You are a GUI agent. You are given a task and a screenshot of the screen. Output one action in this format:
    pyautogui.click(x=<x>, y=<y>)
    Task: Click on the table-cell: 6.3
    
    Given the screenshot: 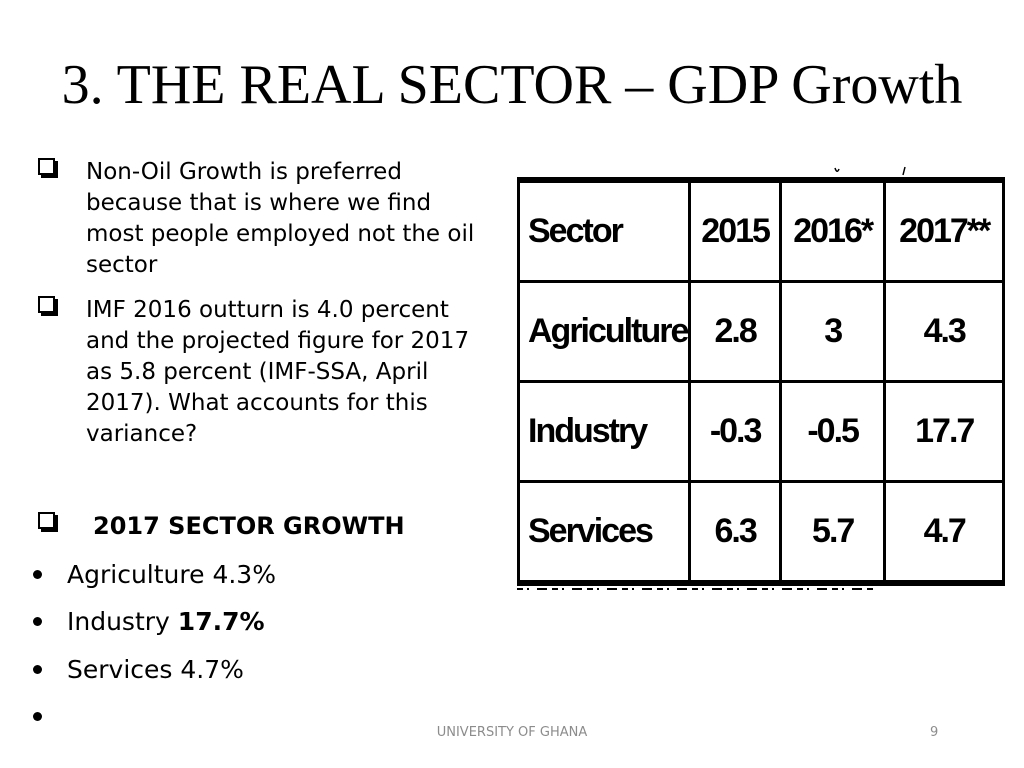 What is the action you would take?
    pyautogui.click(x=735, y=533)
    